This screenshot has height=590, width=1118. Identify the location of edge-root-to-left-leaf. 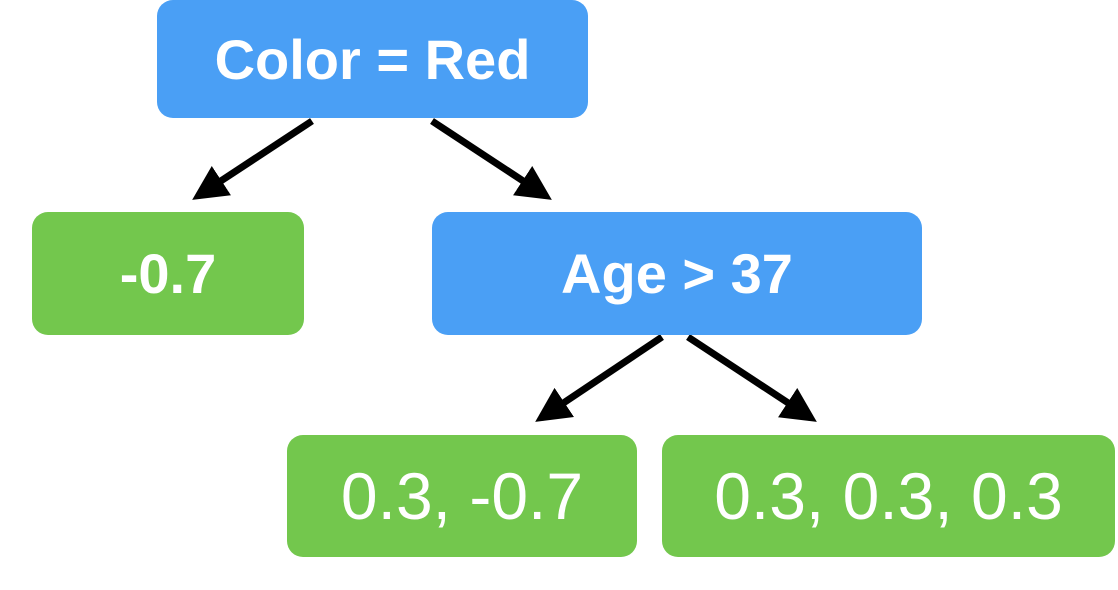
(253, 159).